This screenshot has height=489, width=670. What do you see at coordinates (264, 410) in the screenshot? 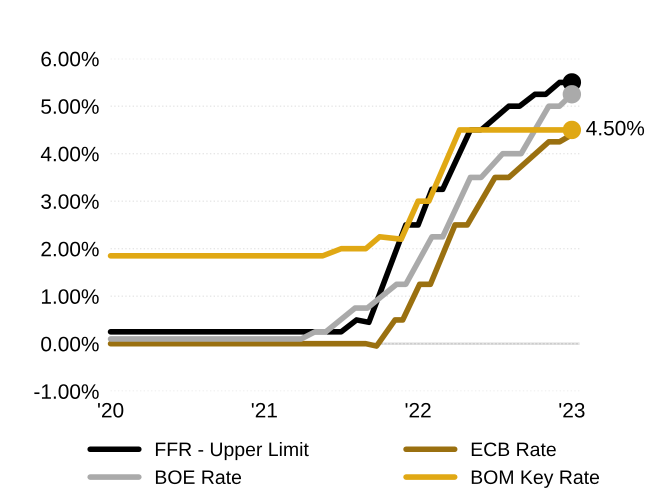
I see `x-tick-label: '21` at bounding box center [264, 410].